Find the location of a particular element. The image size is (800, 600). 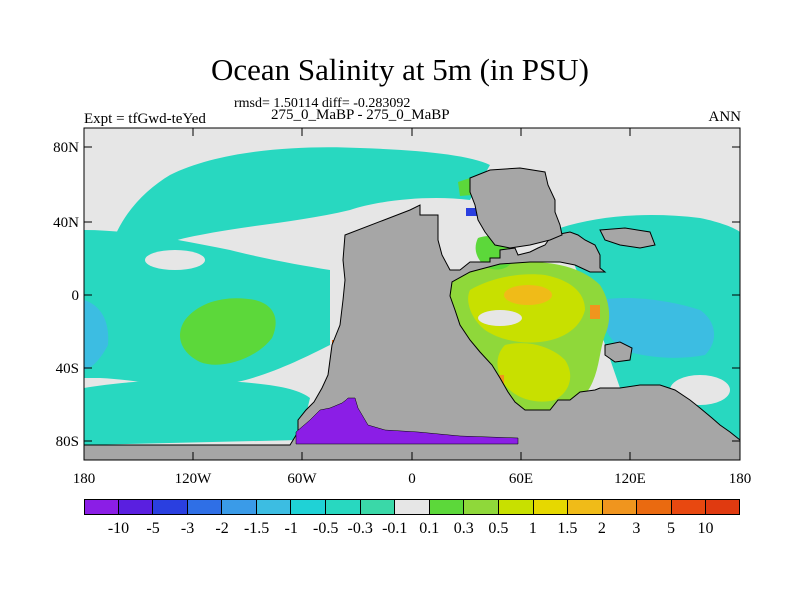

north-continent-land is located at coordinates (516, 208).